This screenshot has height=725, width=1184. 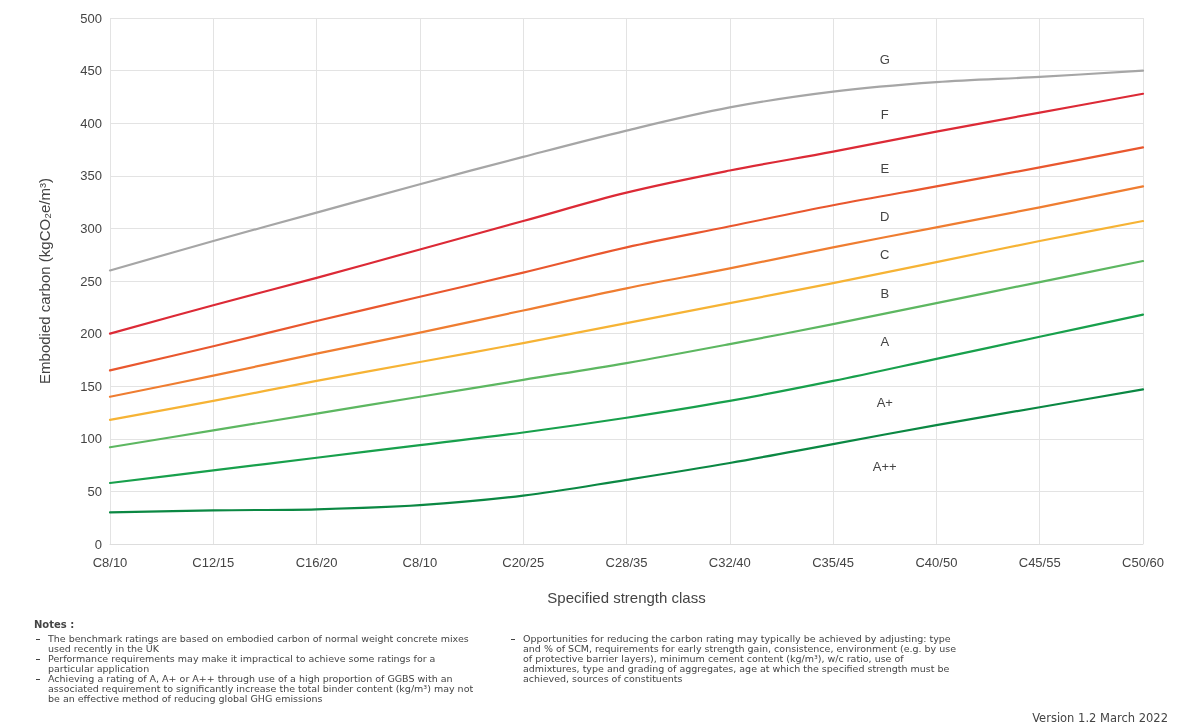 What do you see at coordinates (91, 334) in the screenshot?
I see `y-tick-label: 200` at bounding box center [91, 334].